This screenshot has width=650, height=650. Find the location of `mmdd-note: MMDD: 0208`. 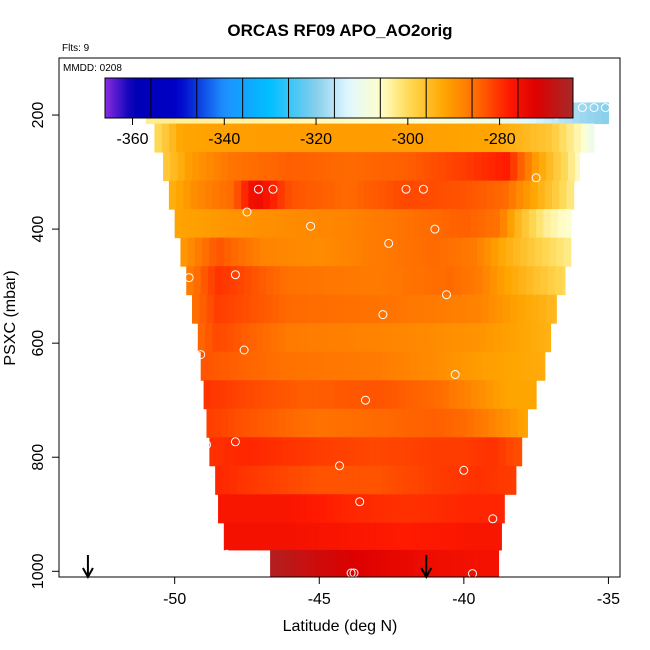

mmdd-note: MMDD: 0208 is located at coordinates (92, 68).